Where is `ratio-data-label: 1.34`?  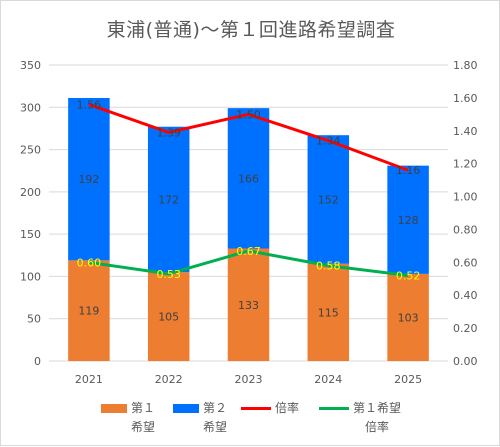 ratio-data-label: 1.34 is located at coordinates (328, 141).